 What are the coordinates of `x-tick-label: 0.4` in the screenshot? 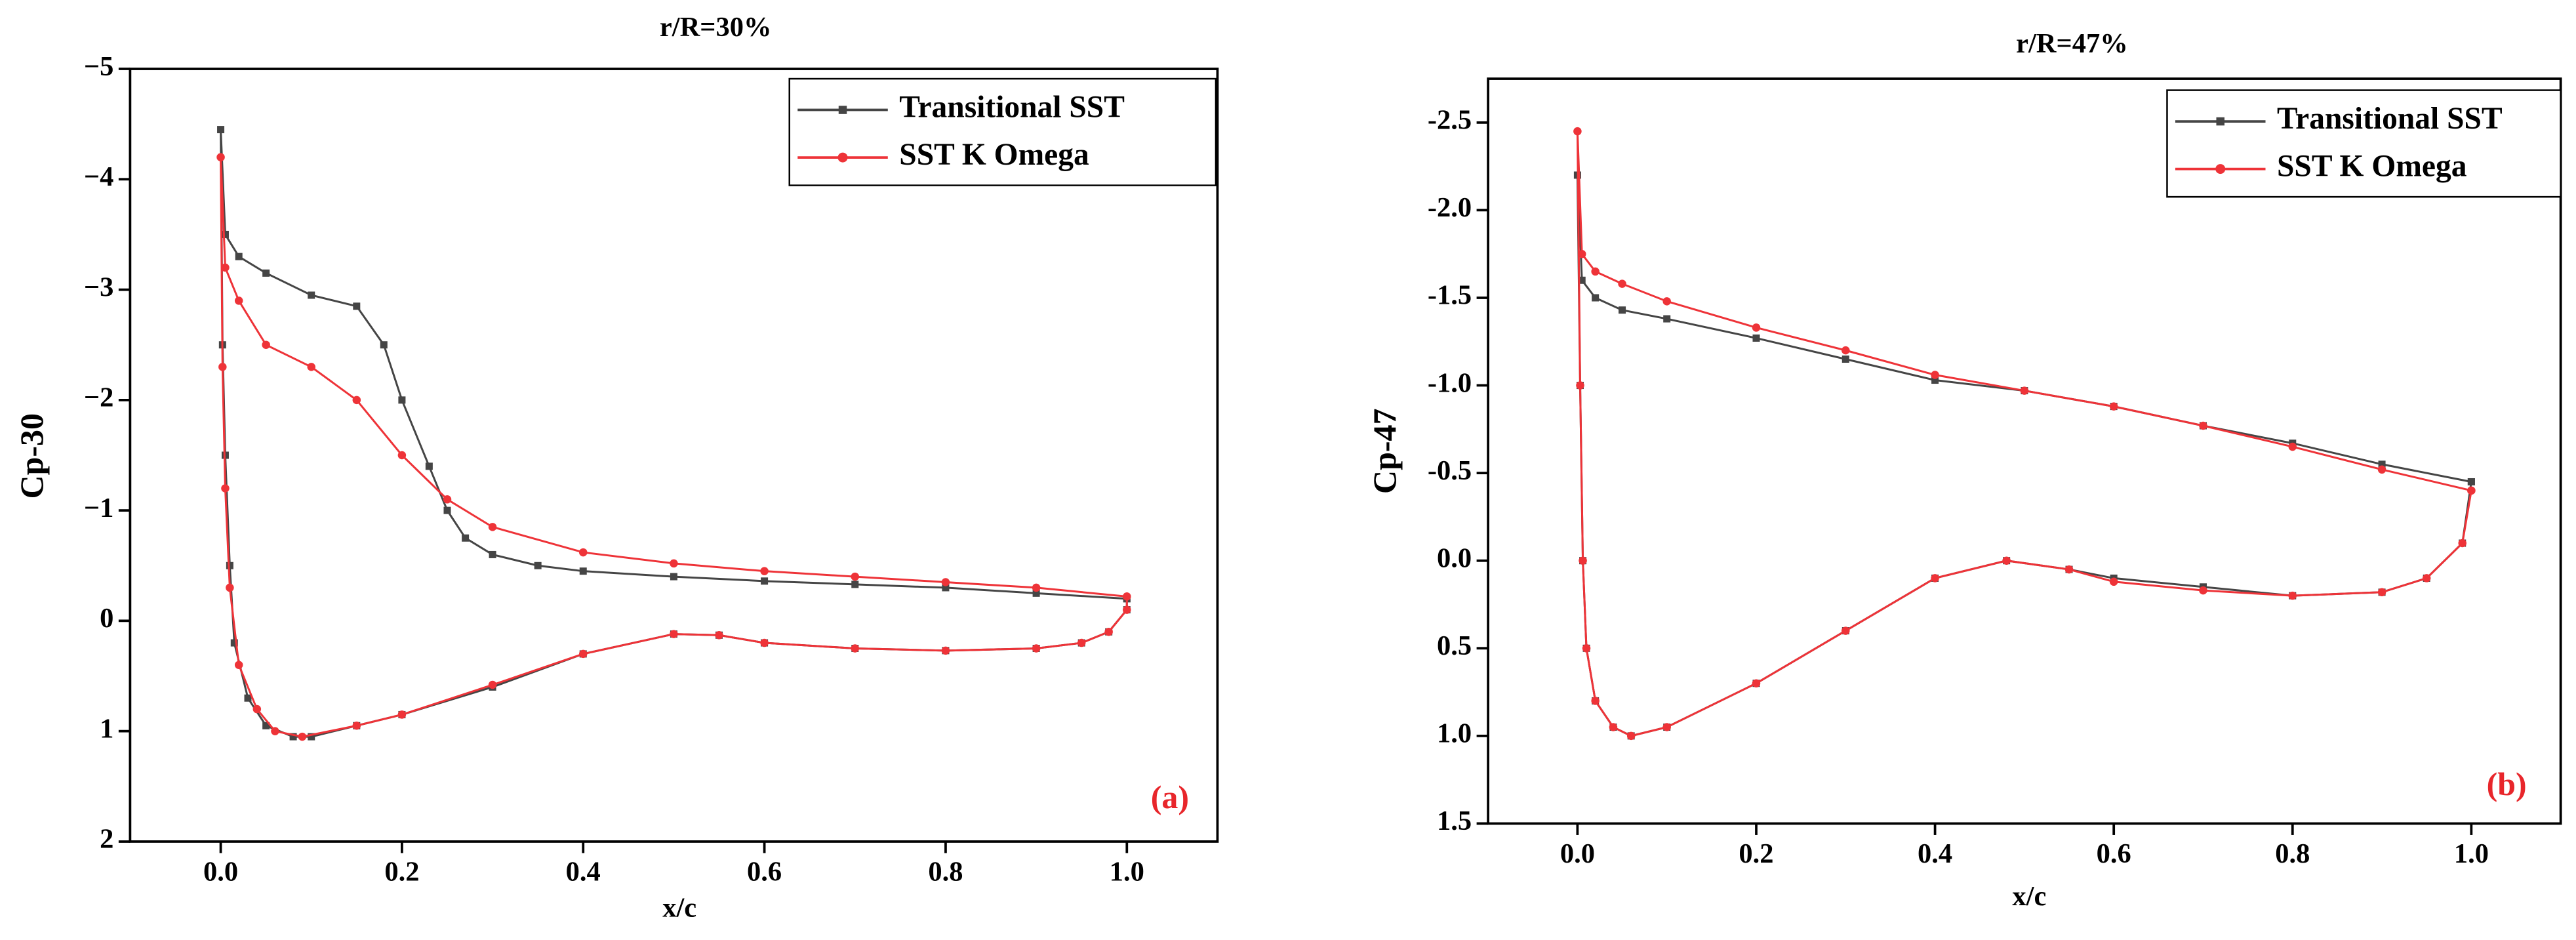 It's located at (583, 872).